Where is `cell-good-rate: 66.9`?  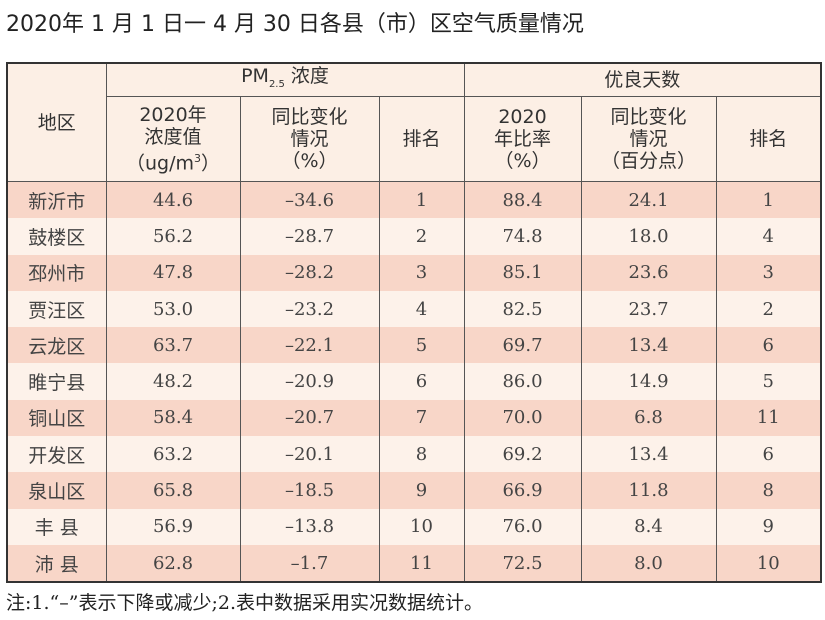
cell-good-rate: 66.9 is located at coordinates (522, 490).